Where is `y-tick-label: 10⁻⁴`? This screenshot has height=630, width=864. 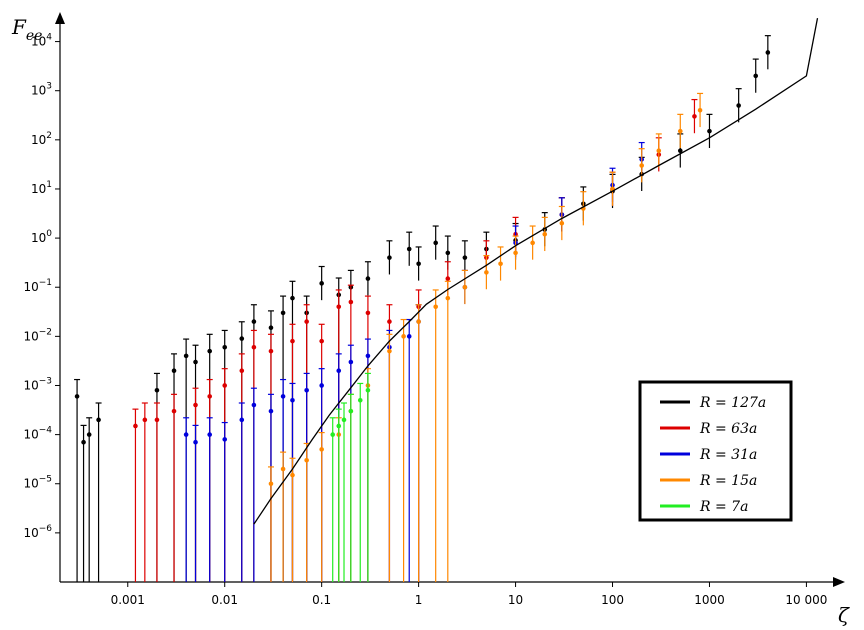
y-tick-label: 10⁻⁴ is located at coordinates (37, 434).